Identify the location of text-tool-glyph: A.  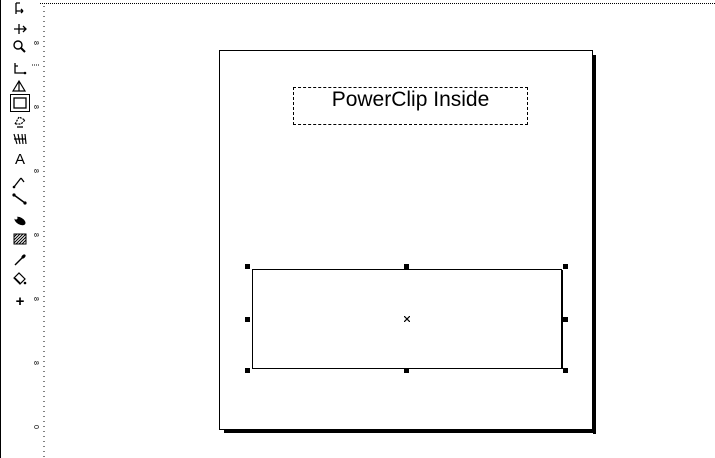
(19, 159).